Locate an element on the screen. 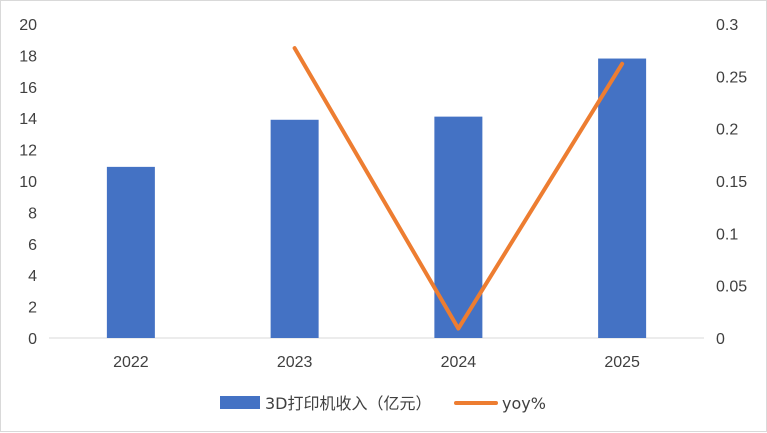  x-axis-labels: 2022 2023 2024 2025 is located at coordinates (376, 362).